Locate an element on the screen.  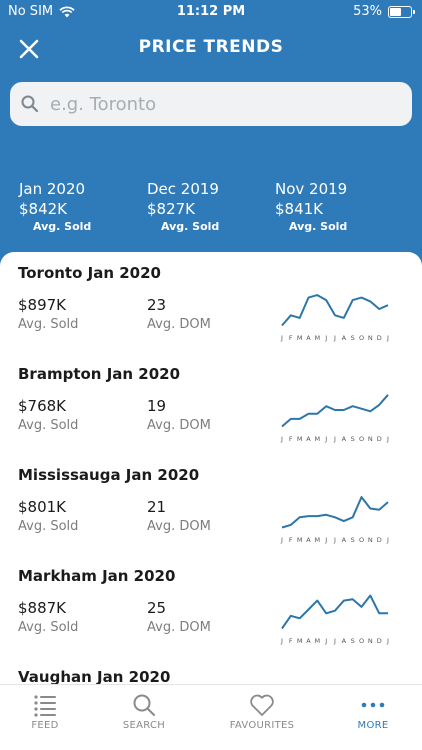
summary-item: Dec 2019 $827K Avg. Sold is located at coordinates (211, 206).